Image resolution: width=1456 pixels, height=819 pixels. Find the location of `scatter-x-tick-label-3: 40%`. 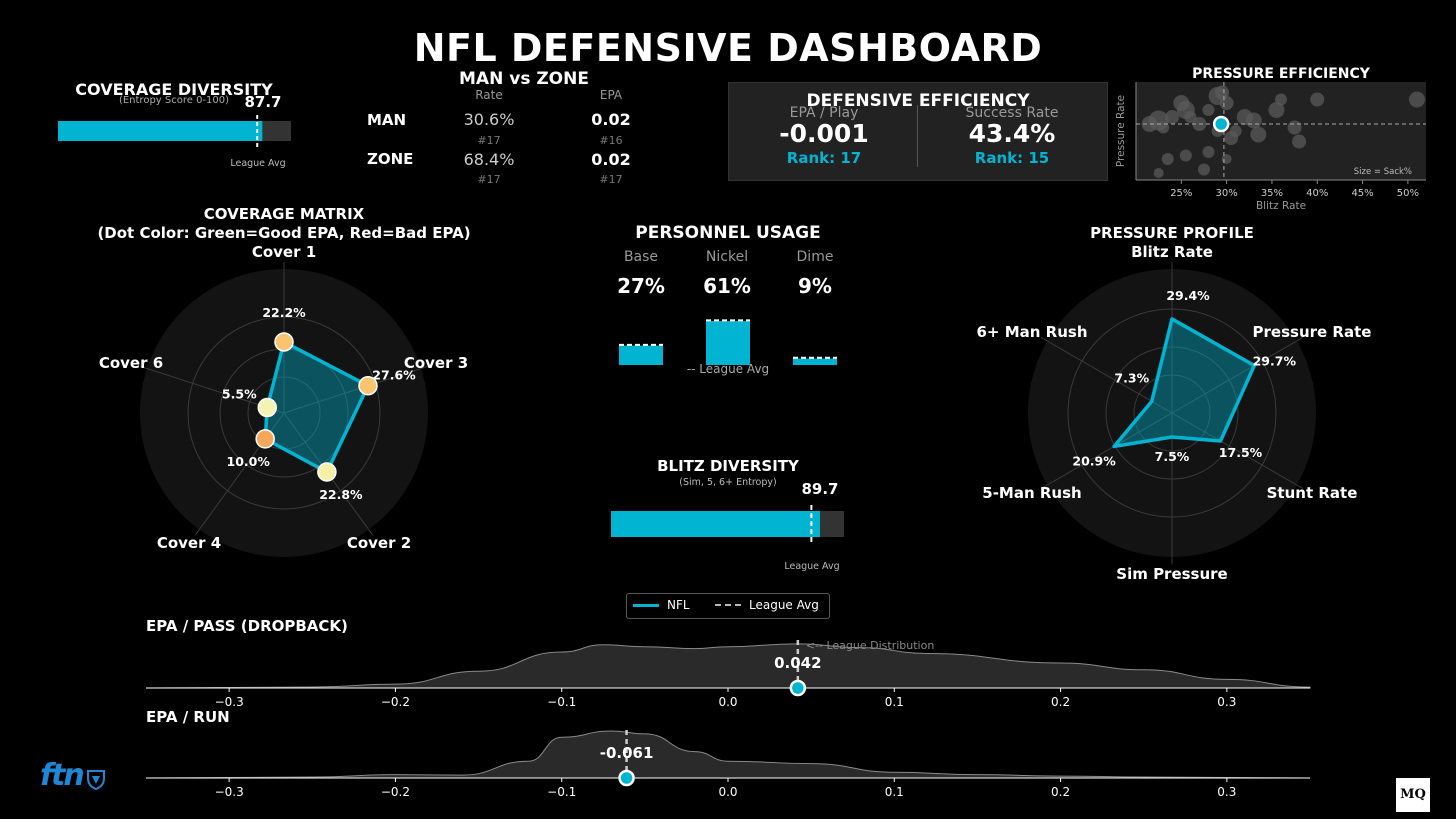

scatter-x-tick-label-3: 40% is located at coordinates (1317, 193).